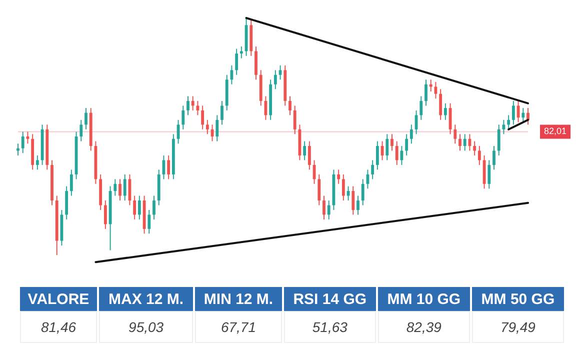 Image resolution: width=576 pixels, height=359 pixels. What do you see at coordinates (238, 327) in the screenshot?
I see `text: 67,71` at bounding box center [238, 327].